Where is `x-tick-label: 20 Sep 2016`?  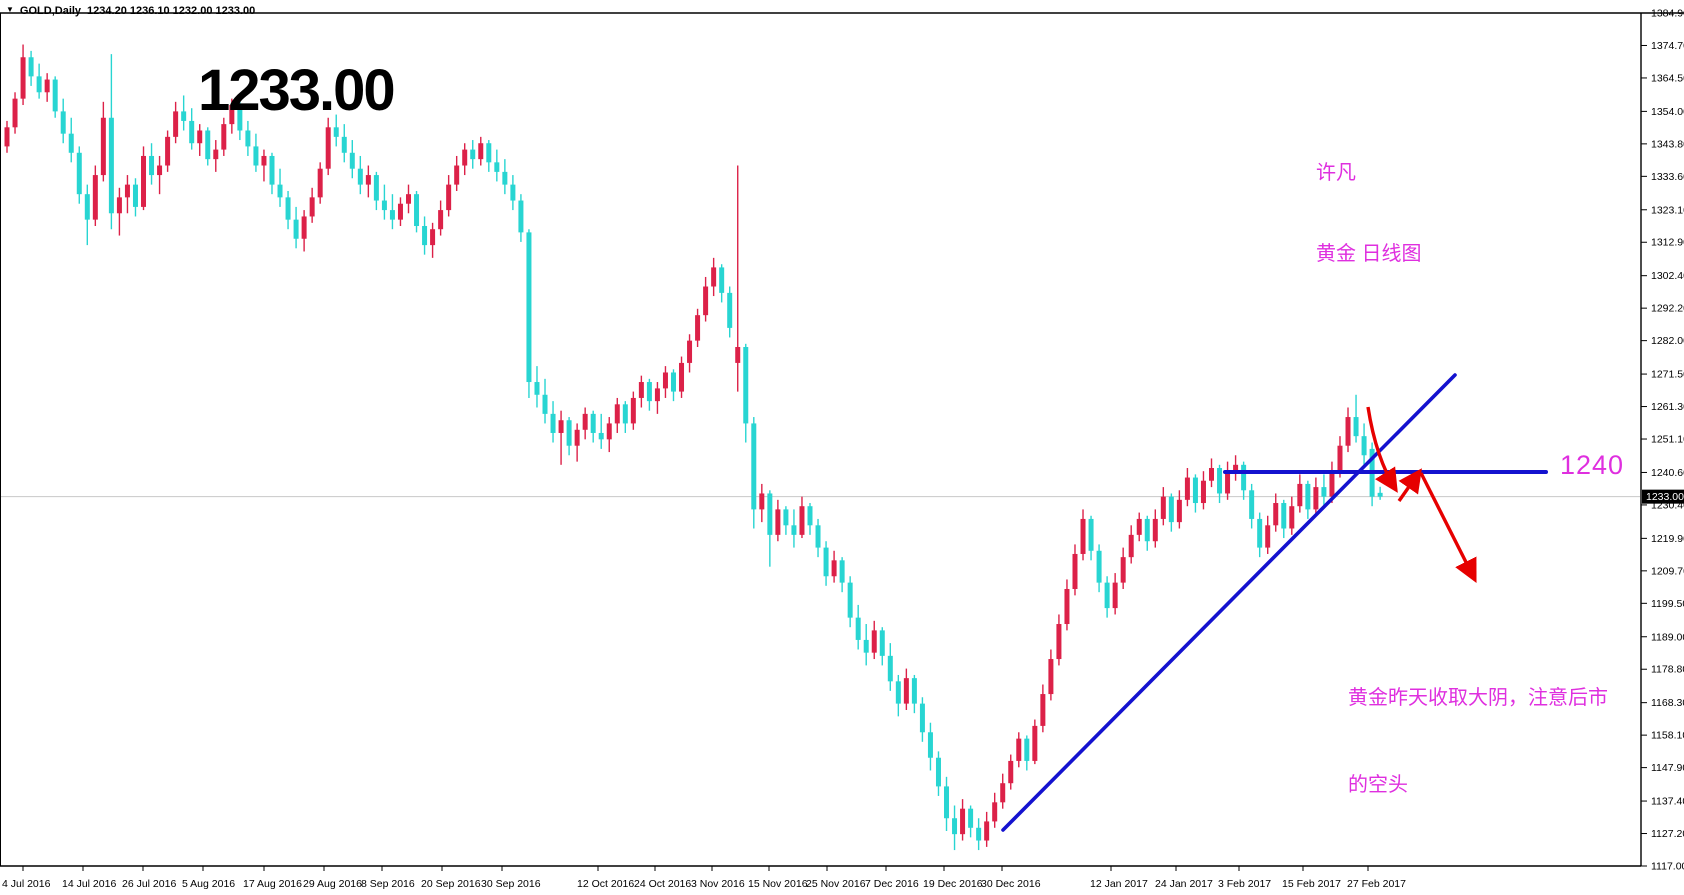
x-tick-label: 20 Sep 2016 is located at coordinates (451, 884).